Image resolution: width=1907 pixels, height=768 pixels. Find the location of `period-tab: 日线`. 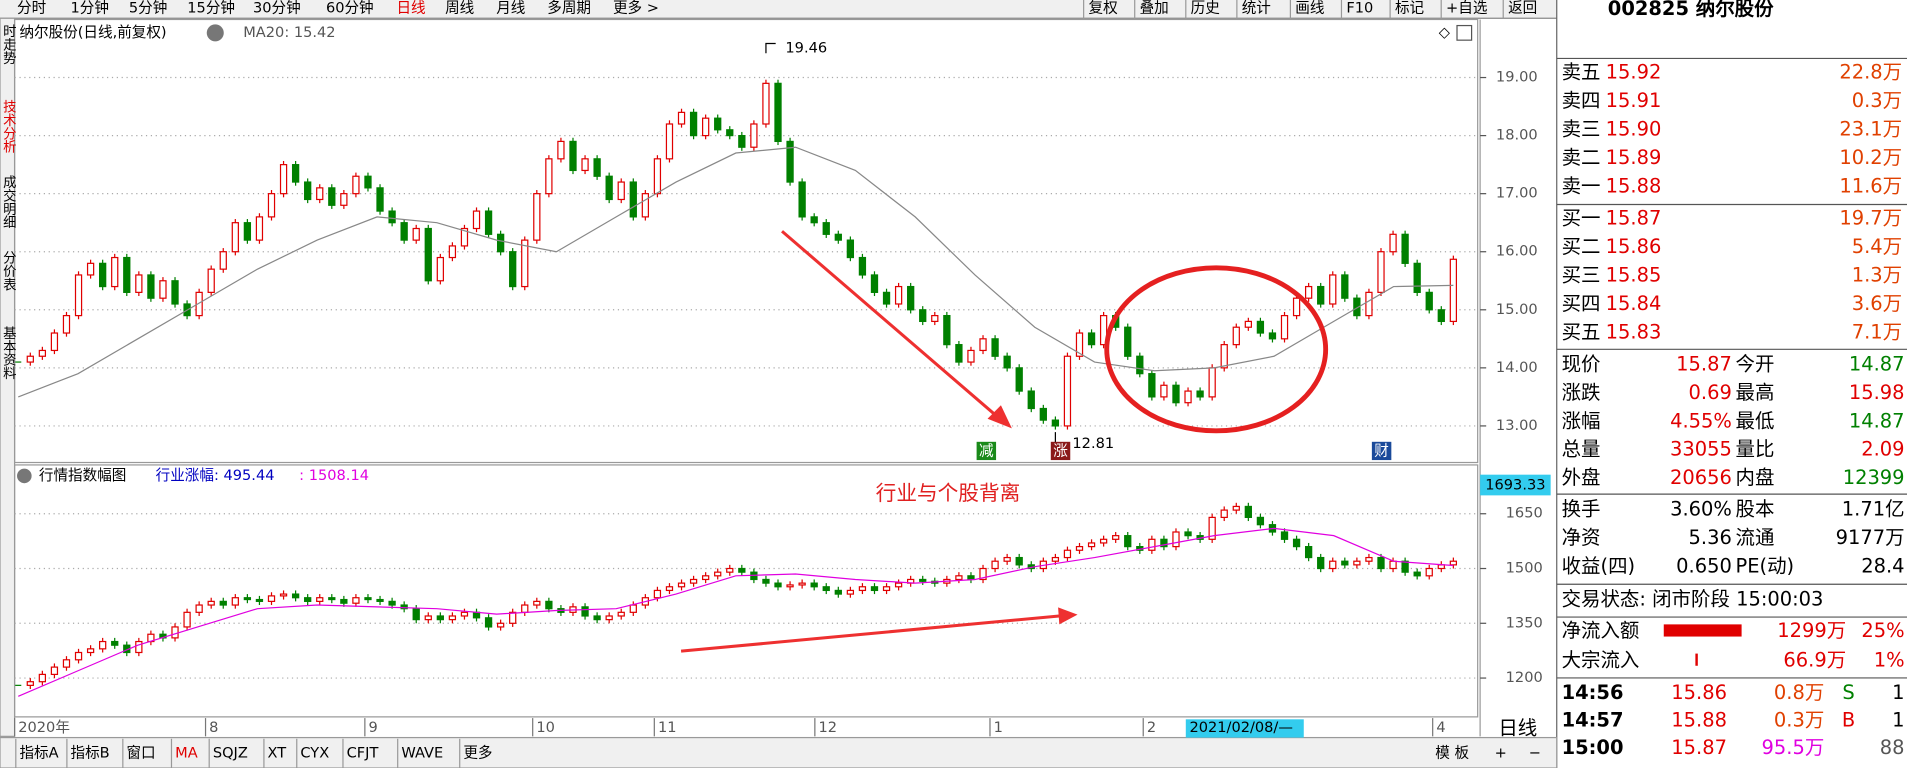

period-tab: 日线 is located at coordinates (411, 8).